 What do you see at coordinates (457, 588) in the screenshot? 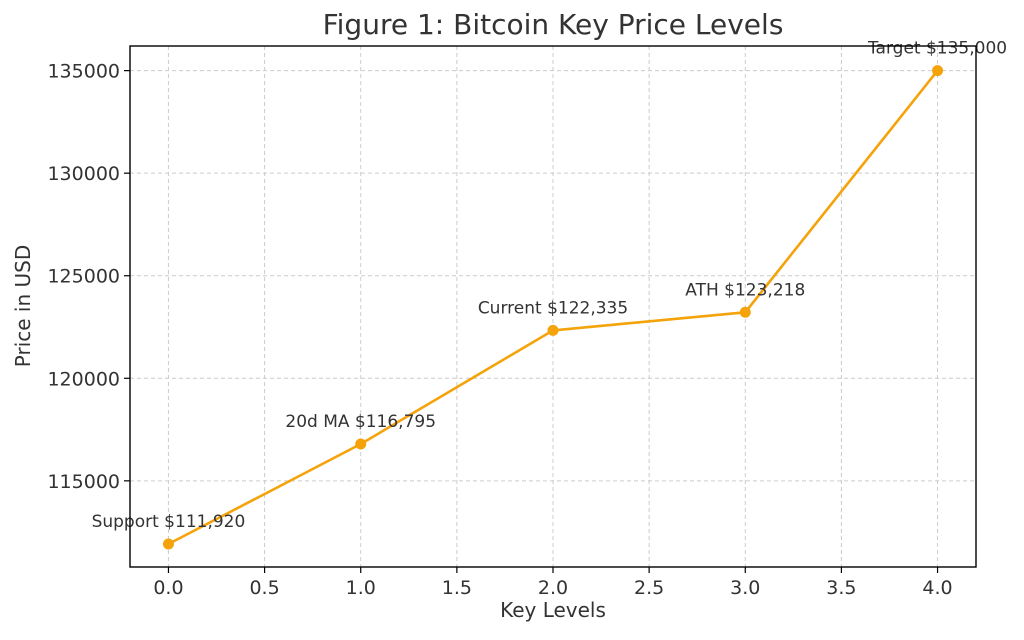
I see `x-tick-label: 1.5` at bounding box center [457, 588].